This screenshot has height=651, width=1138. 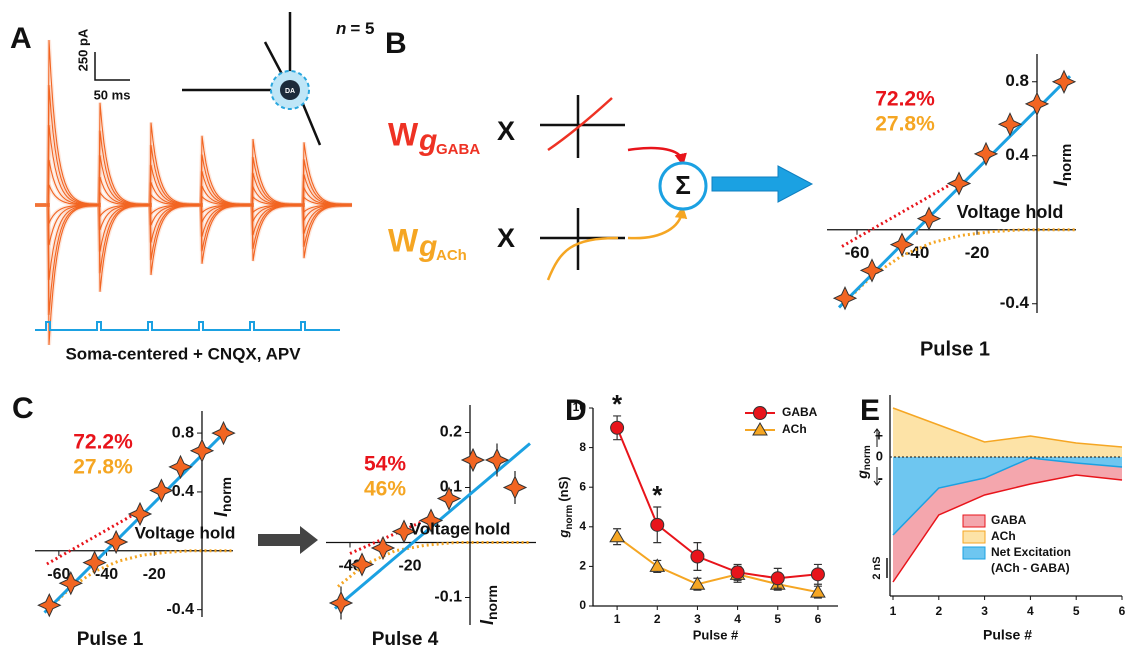 What do you see at coordinates (103, 467) in the screenshot?
I see `ach-percent: 27.8%` at bounding box center [103, 467].